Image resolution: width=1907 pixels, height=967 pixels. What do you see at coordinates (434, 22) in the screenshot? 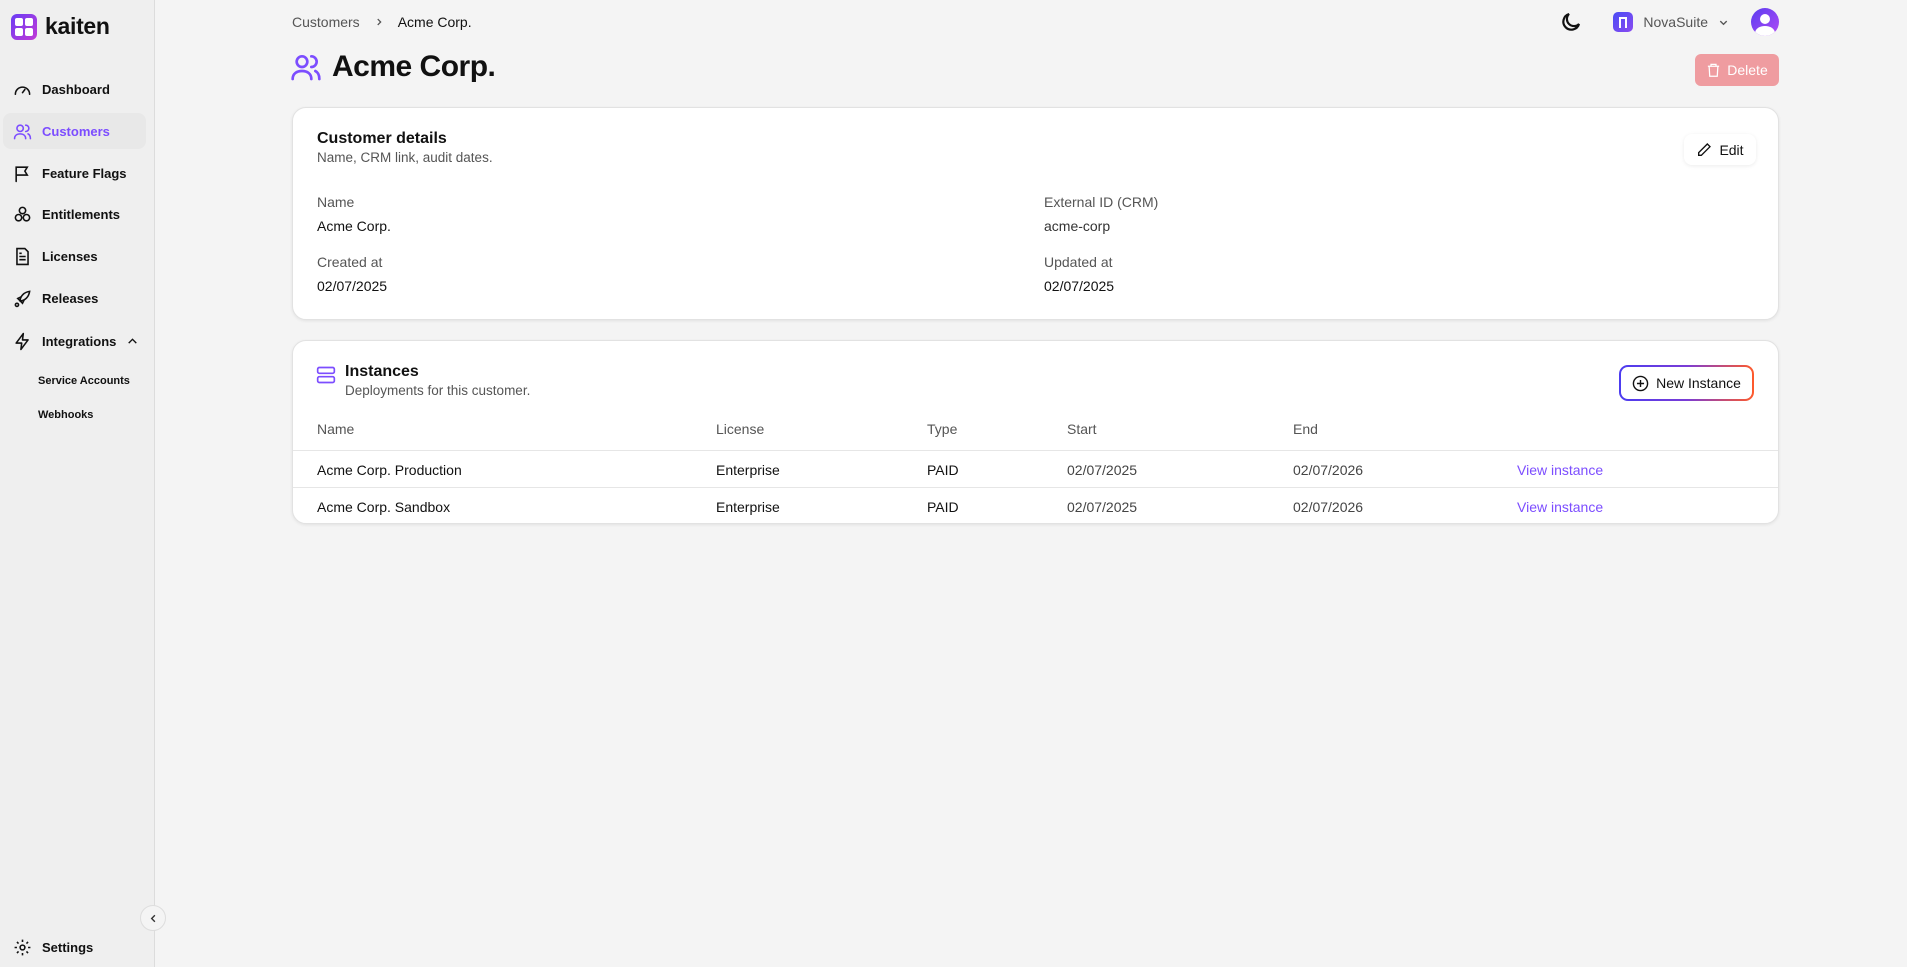
I see `breadcrumb-current: Acme Corp.` at bounding box center [434, 22].